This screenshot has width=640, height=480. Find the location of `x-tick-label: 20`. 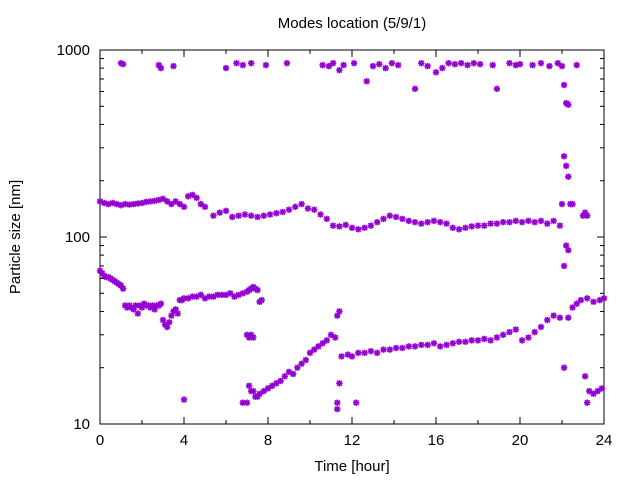

x-tick-label: 20 is located at coordinates (520, 440).